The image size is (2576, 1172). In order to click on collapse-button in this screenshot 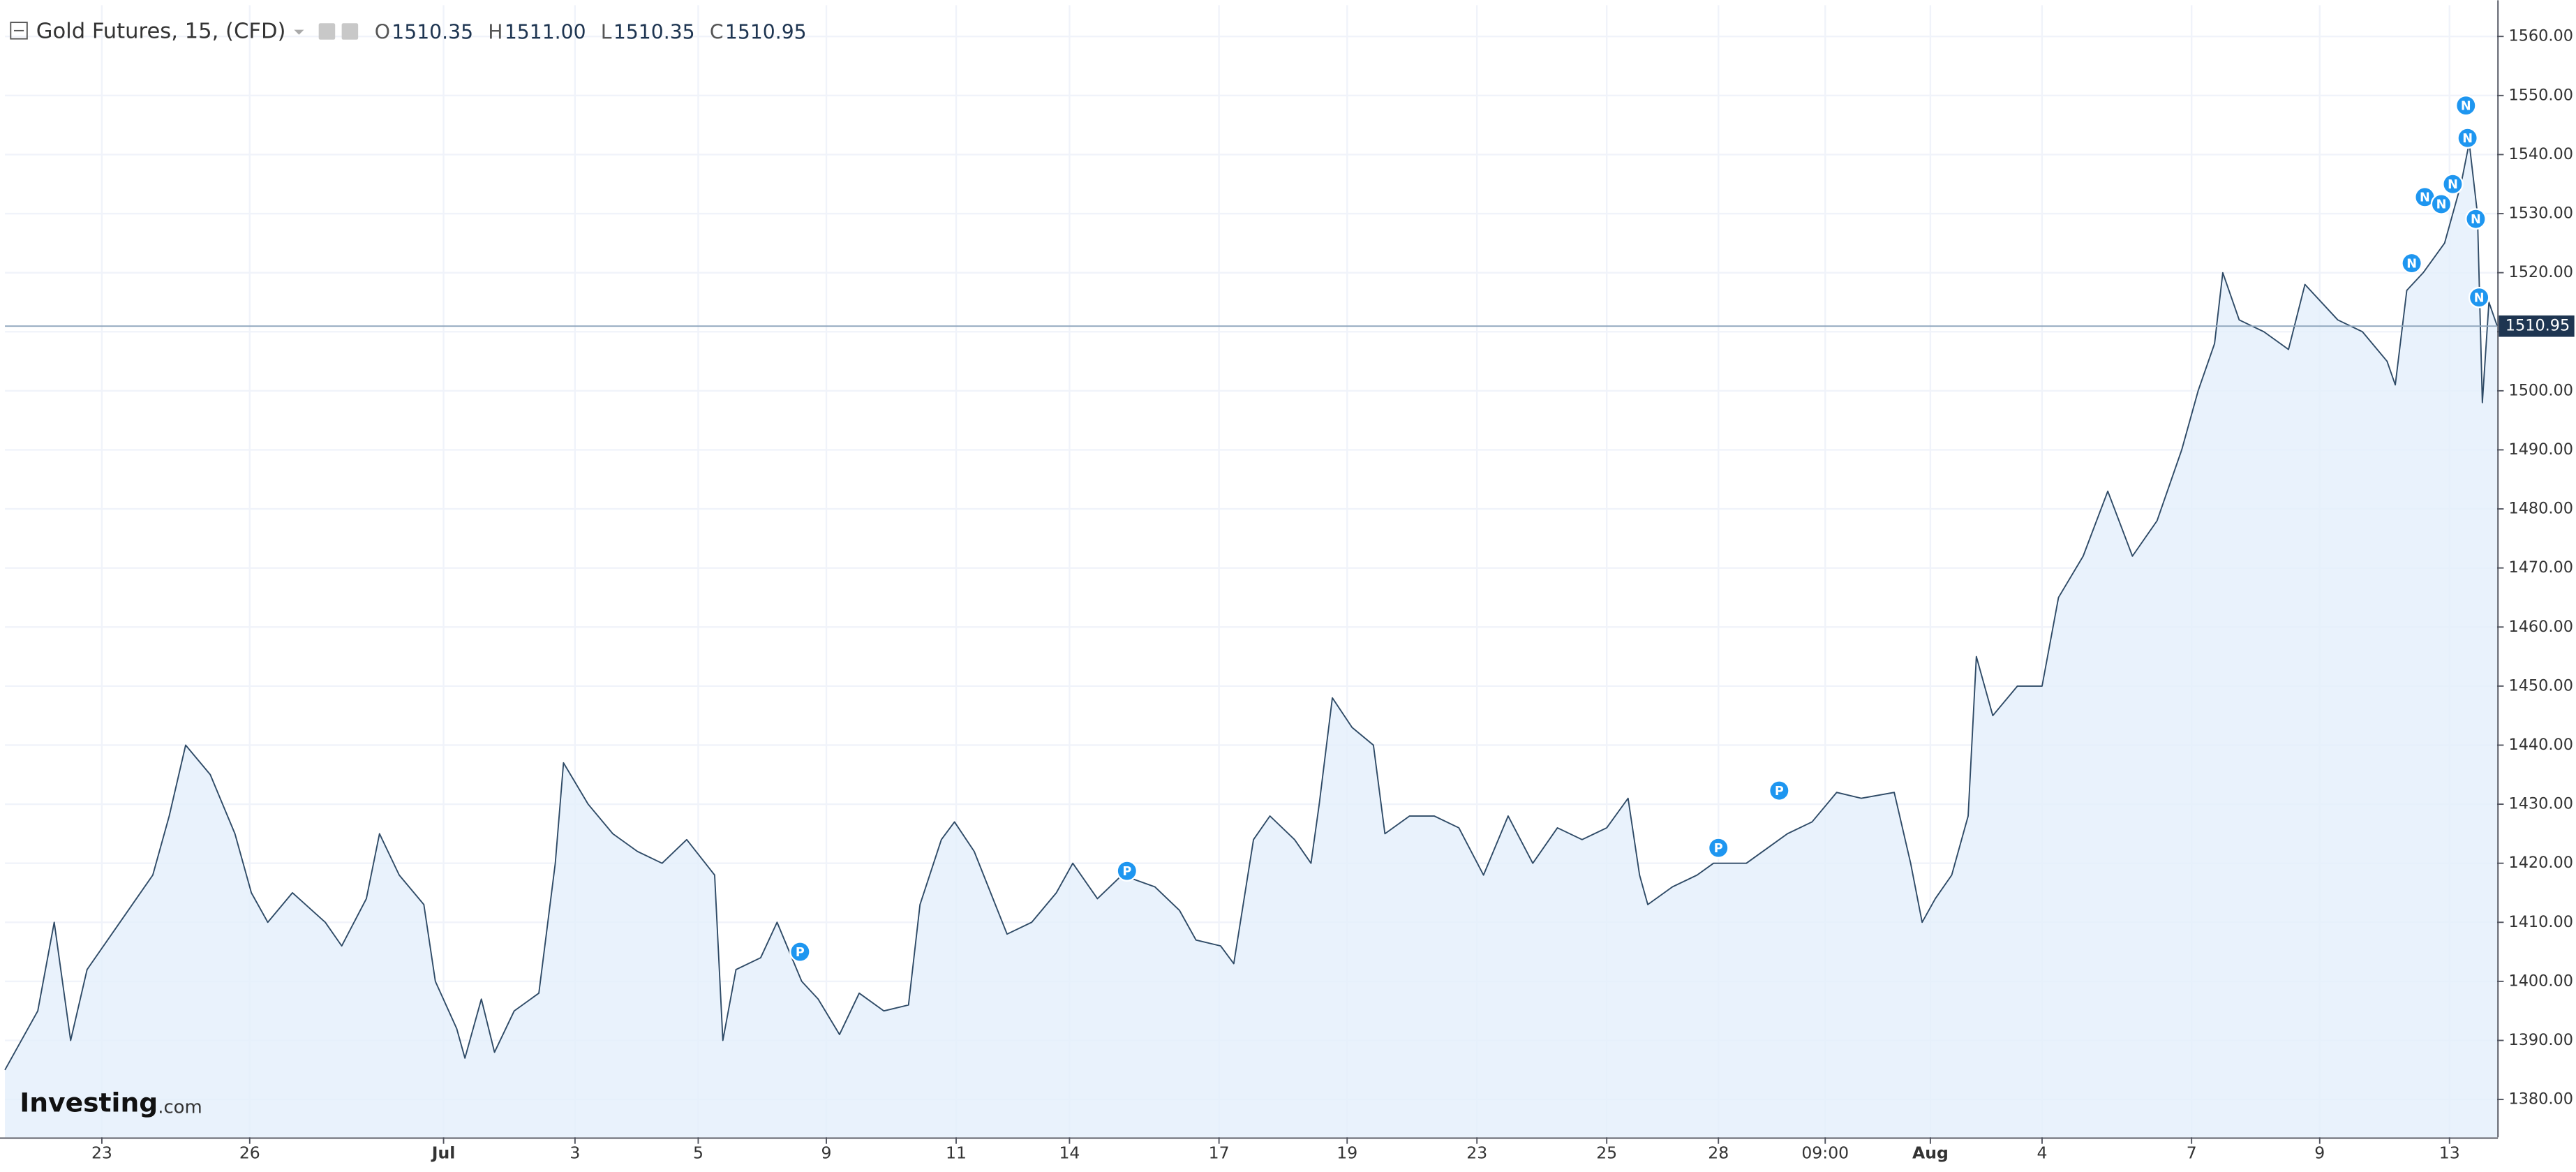, I will do `click(19, 31)`.